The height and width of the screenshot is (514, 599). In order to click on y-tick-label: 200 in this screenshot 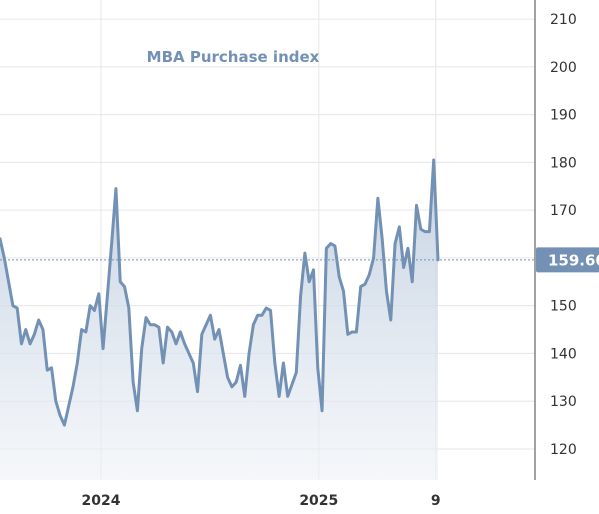, I will do `click(563, 68)`.